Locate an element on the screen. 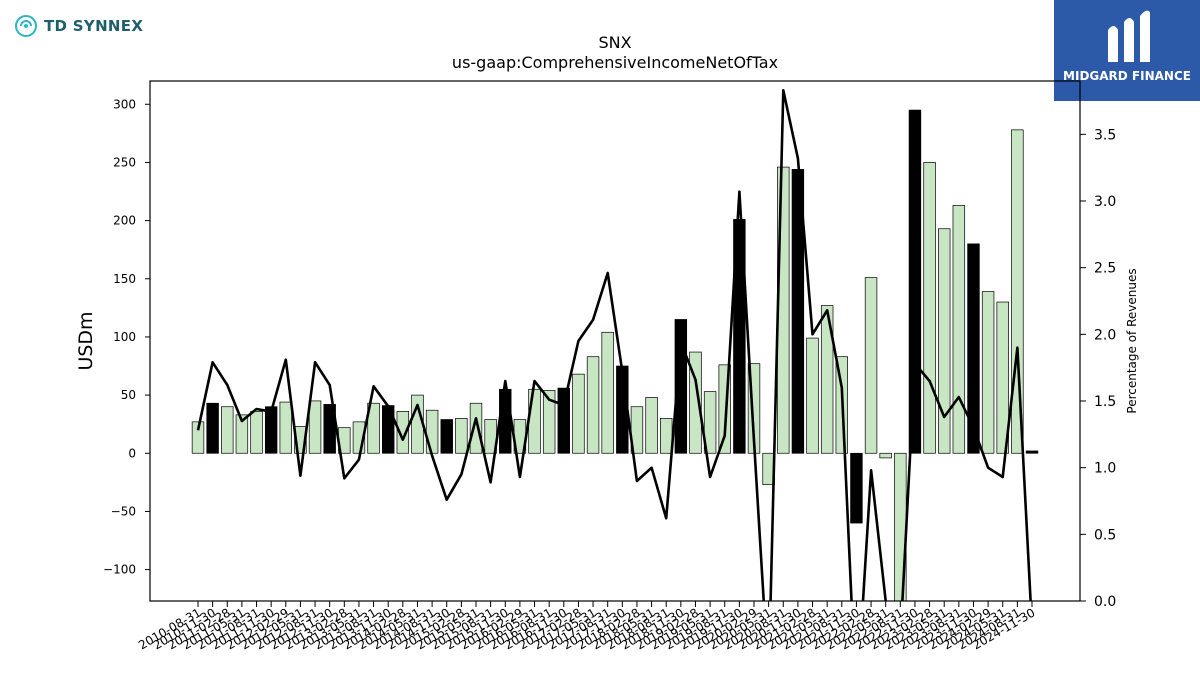  y-tick-label: 200 is located at coordinates (124, 221).